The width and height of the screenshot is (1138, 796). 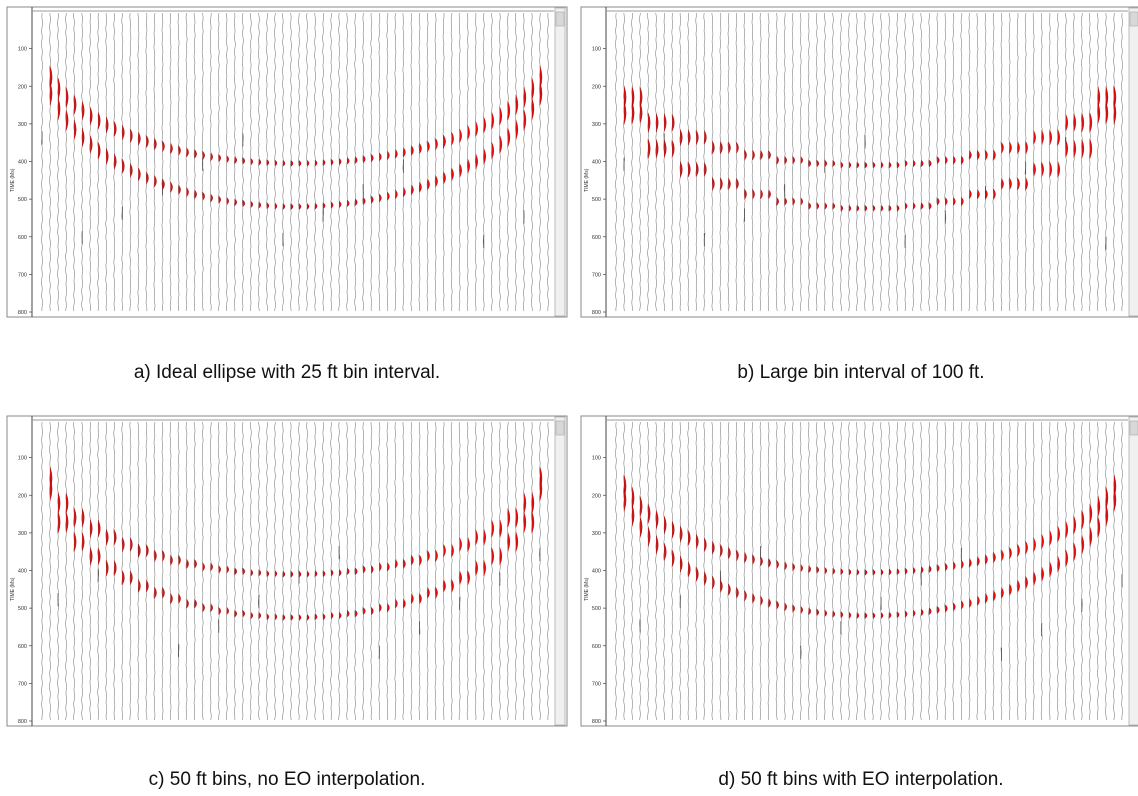 What do you see at coordinates (870, 127) in the screenshot?
I see `event-upper-ellipse` at bounding box center [870, 127].